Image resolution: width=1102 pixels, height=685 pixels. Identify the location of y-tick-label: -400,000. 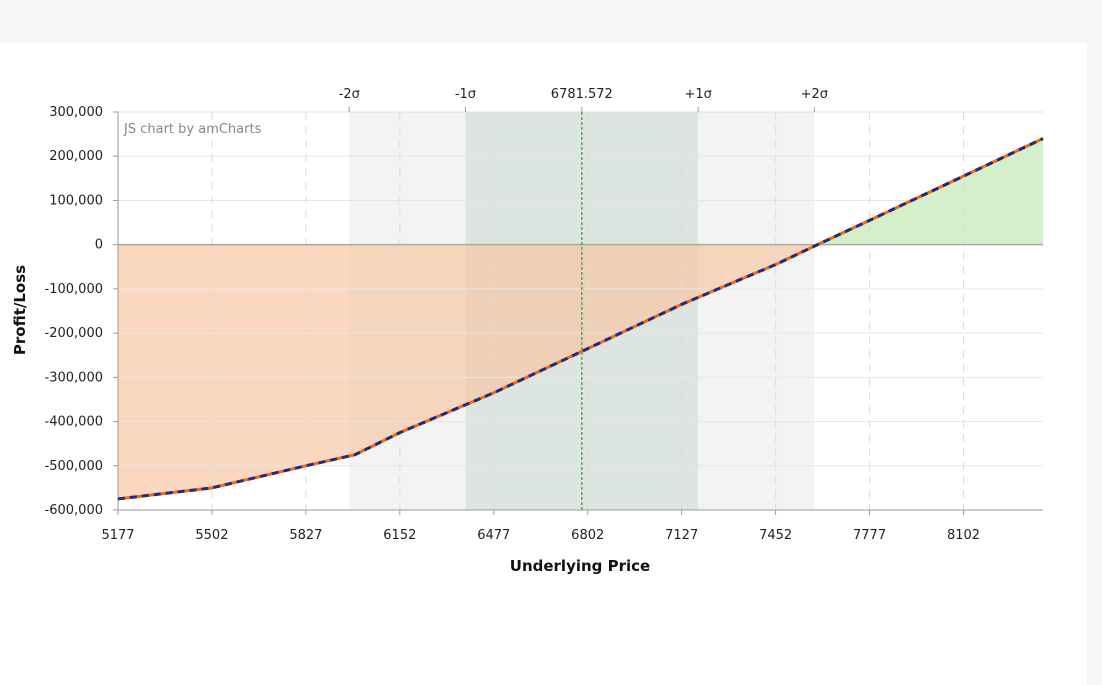
(74, 422).